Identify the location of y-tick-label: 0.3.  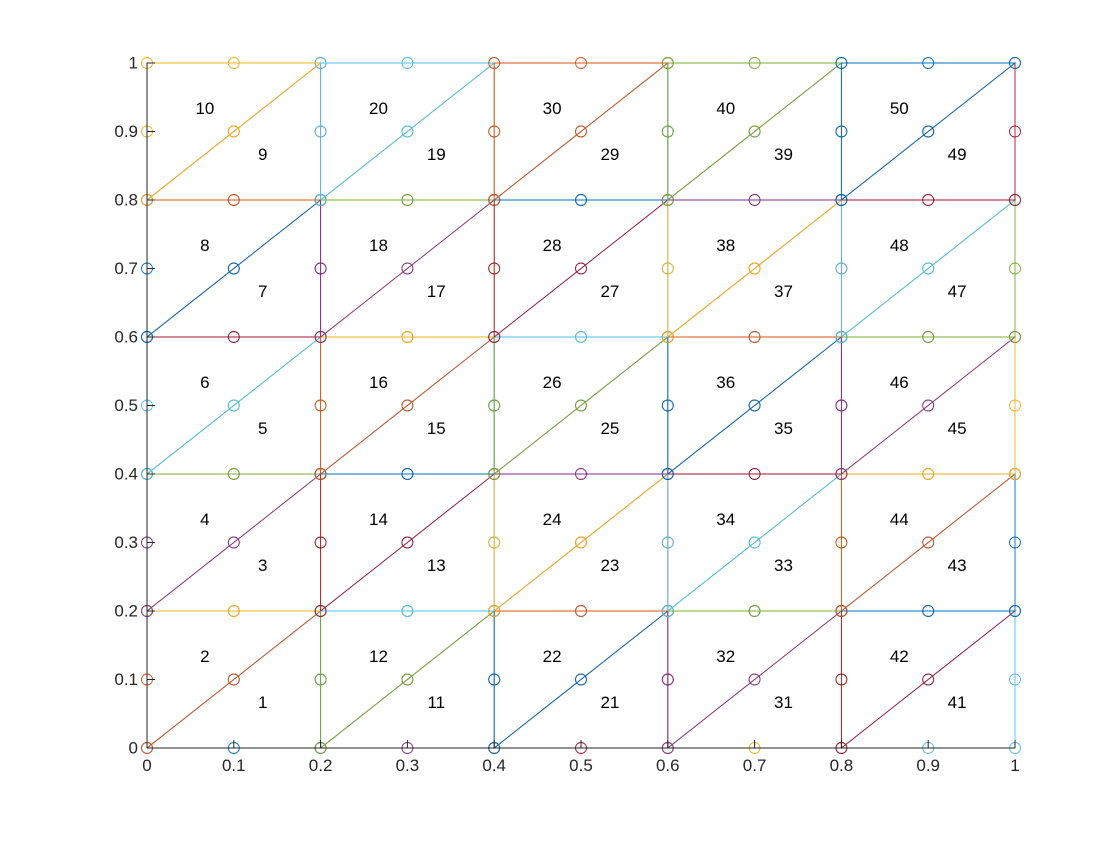
(126, 542).